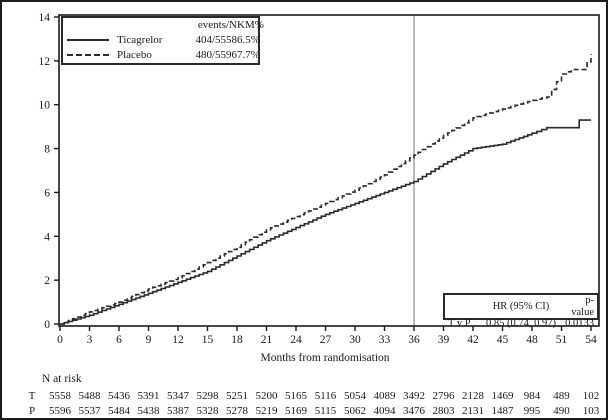  Describe the element at coordinates (267, 340) in the screenshot. I see `x-tick-label: 21` at that location.